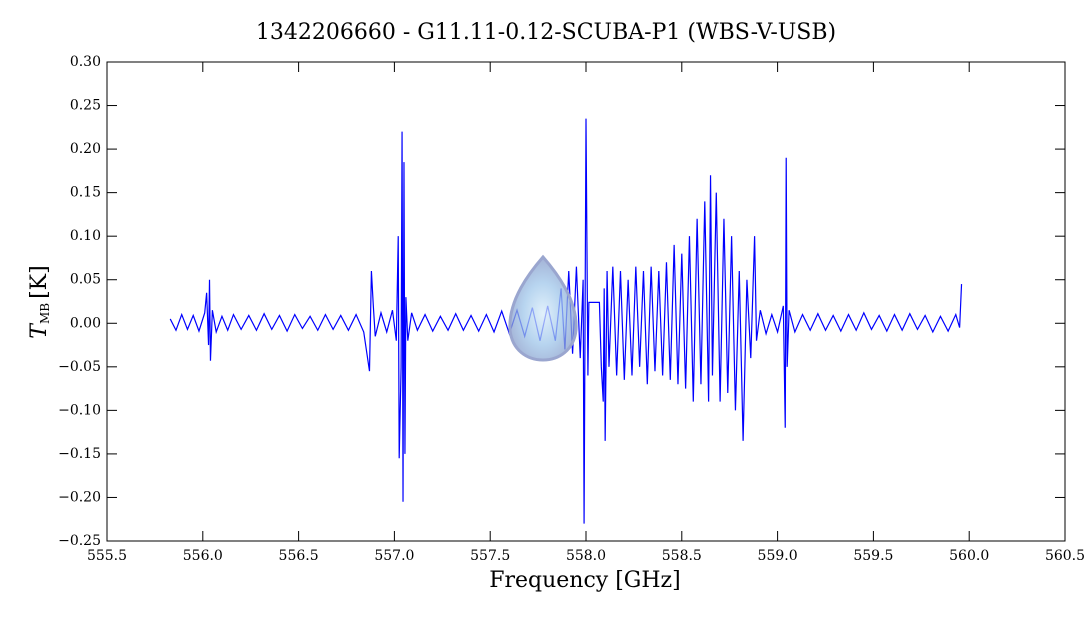 The width and height of the screenshot is (1090, 618). I want to click on y-tick-label: −0.25, so click(79, 541).